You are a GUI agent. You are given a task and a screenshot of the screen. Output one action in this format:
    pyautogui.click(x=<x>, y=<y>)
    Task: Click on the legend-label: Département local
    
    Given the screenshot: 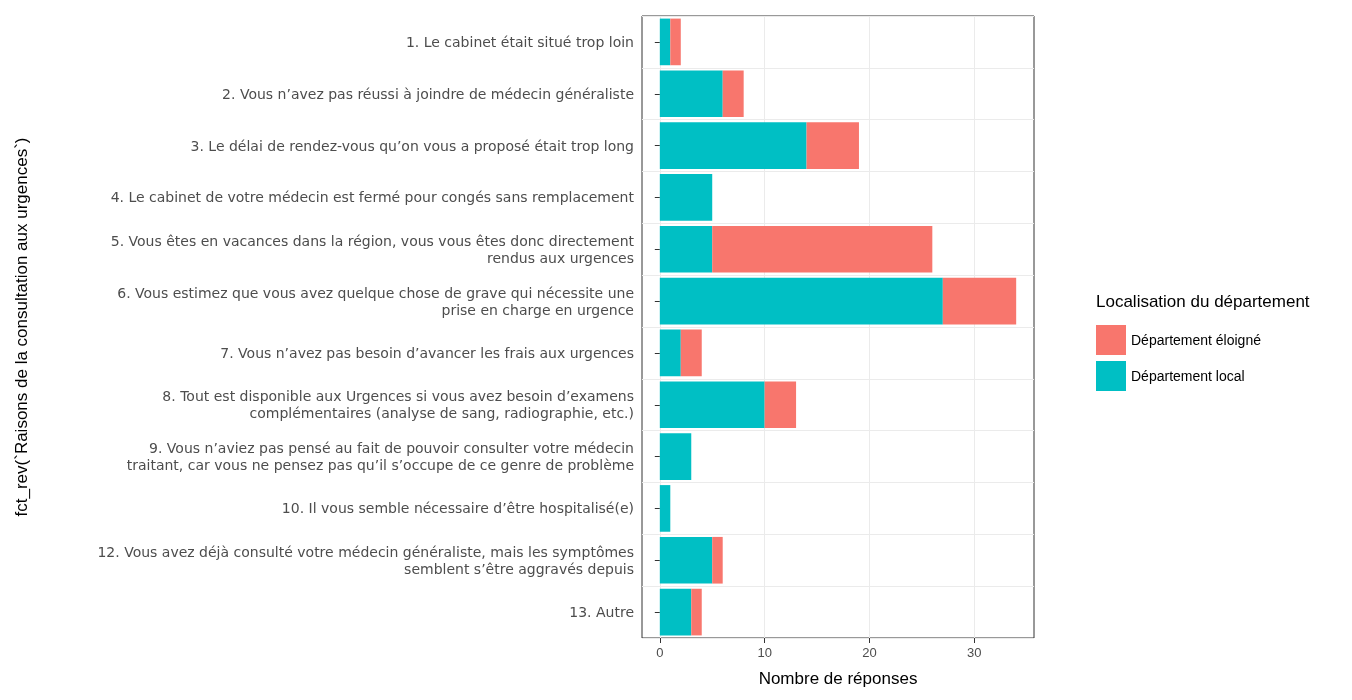 What is the action you would take?
    pyautogui.click(x=1188, y=376)
    